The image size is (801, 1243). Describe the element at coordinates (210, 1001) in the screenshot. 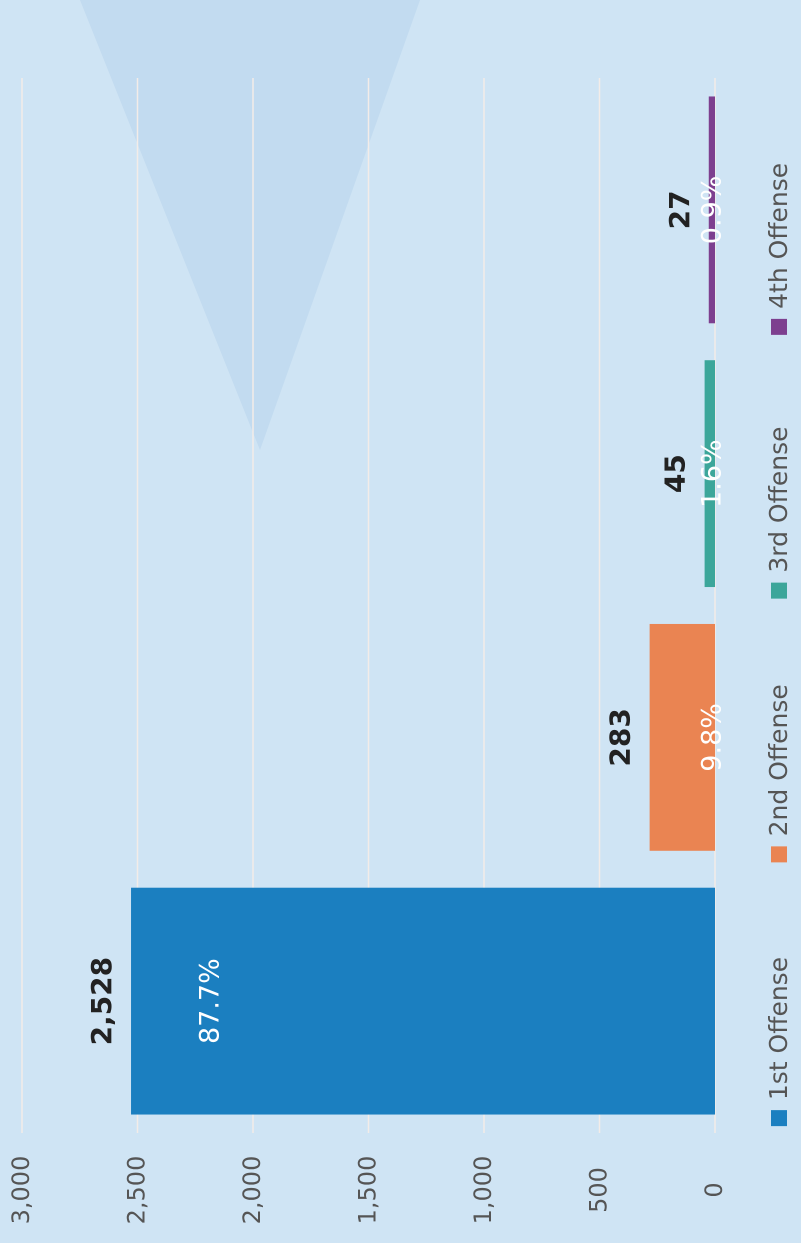

I see `share-label: 87.7%` at that location.